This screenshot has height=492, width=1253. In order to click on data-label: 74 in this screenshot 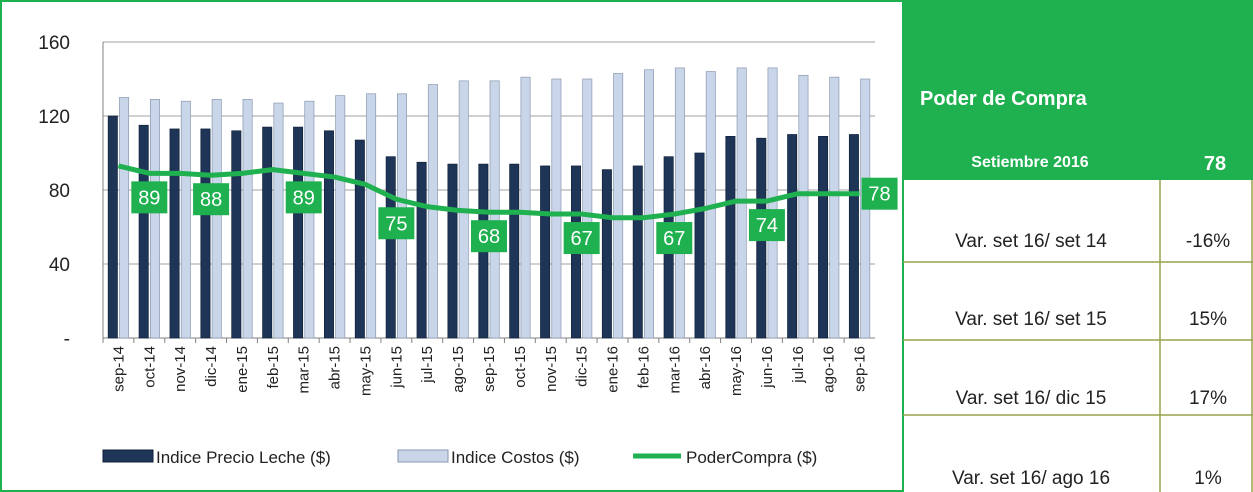, I will do `click(767, 226)`.